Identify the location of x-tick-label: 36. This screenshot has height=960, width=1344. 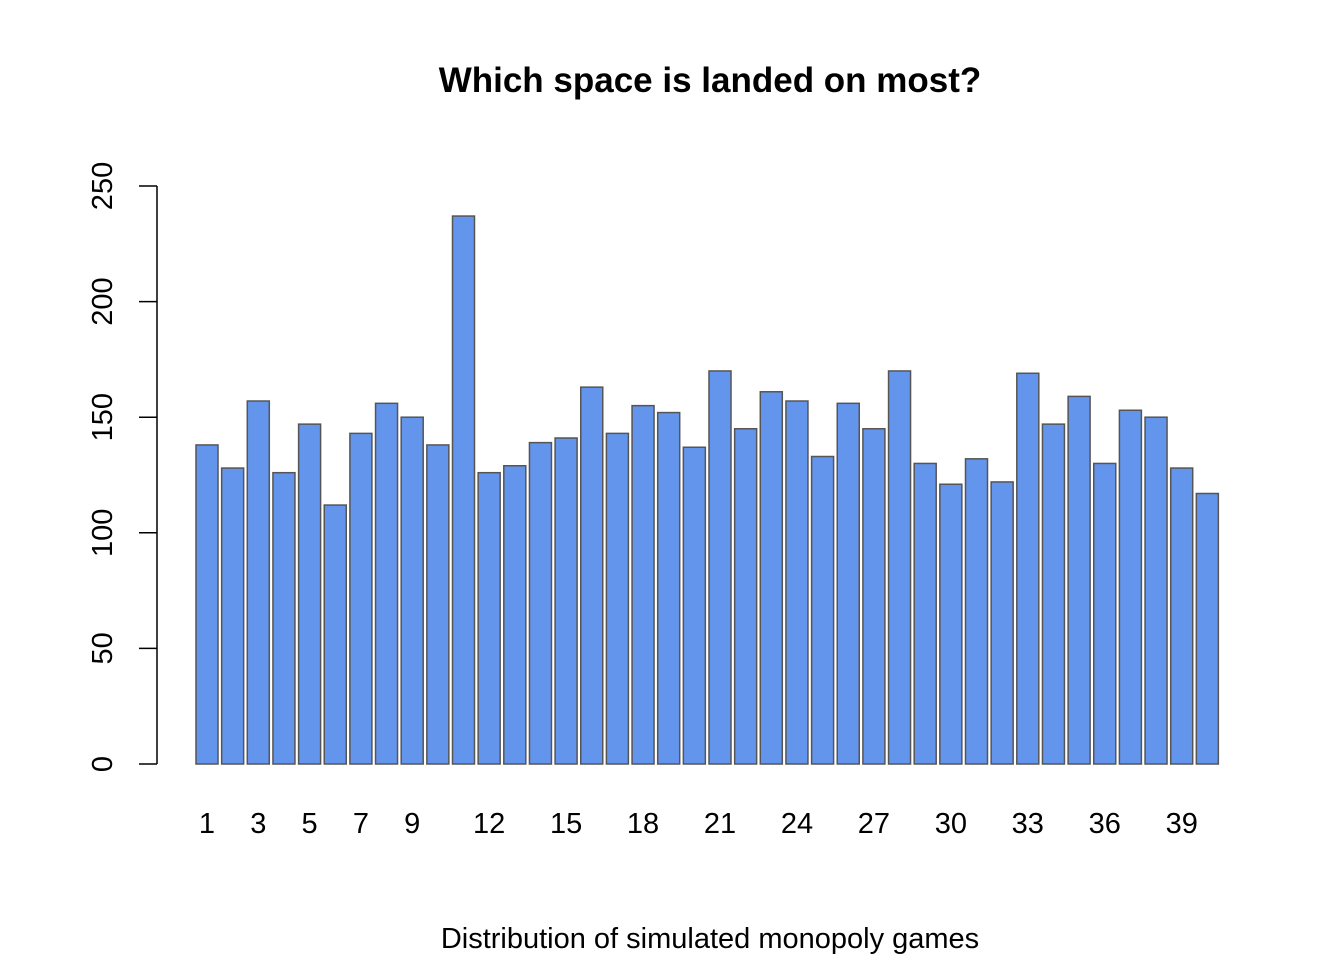
(1105, 824).